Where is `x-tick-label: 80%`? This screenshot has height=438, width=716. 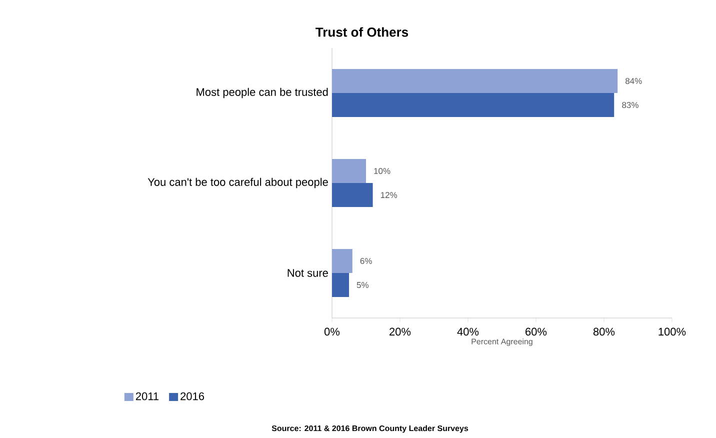 x-tick-label: 80% is located at coordinates (604, 332).